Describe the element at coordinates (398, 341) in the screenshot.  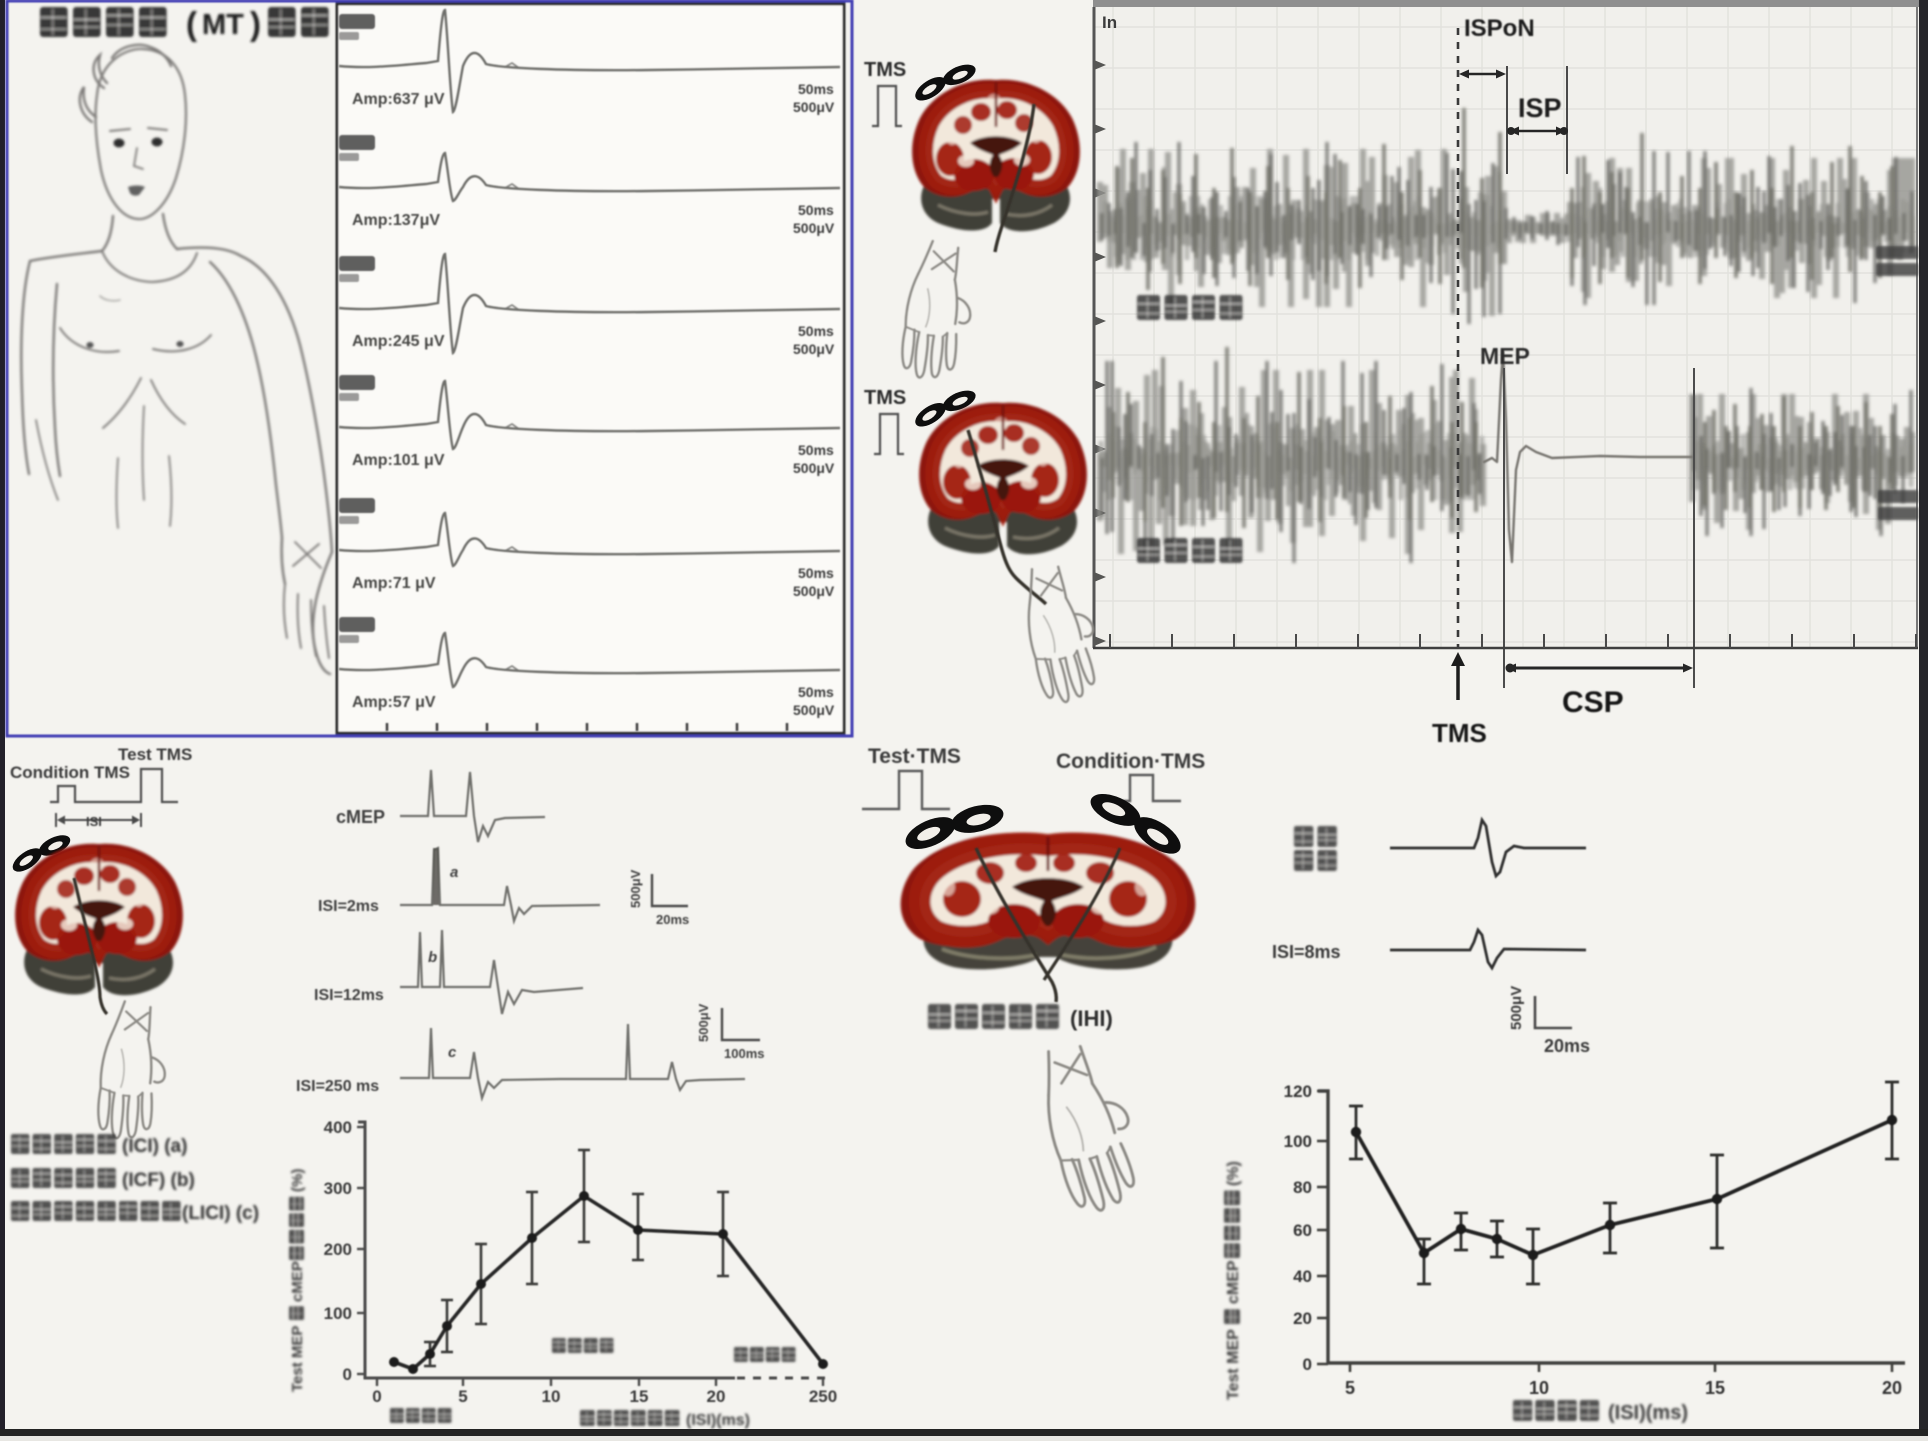
I see `svg-text: Amp:245 μV` at that location.